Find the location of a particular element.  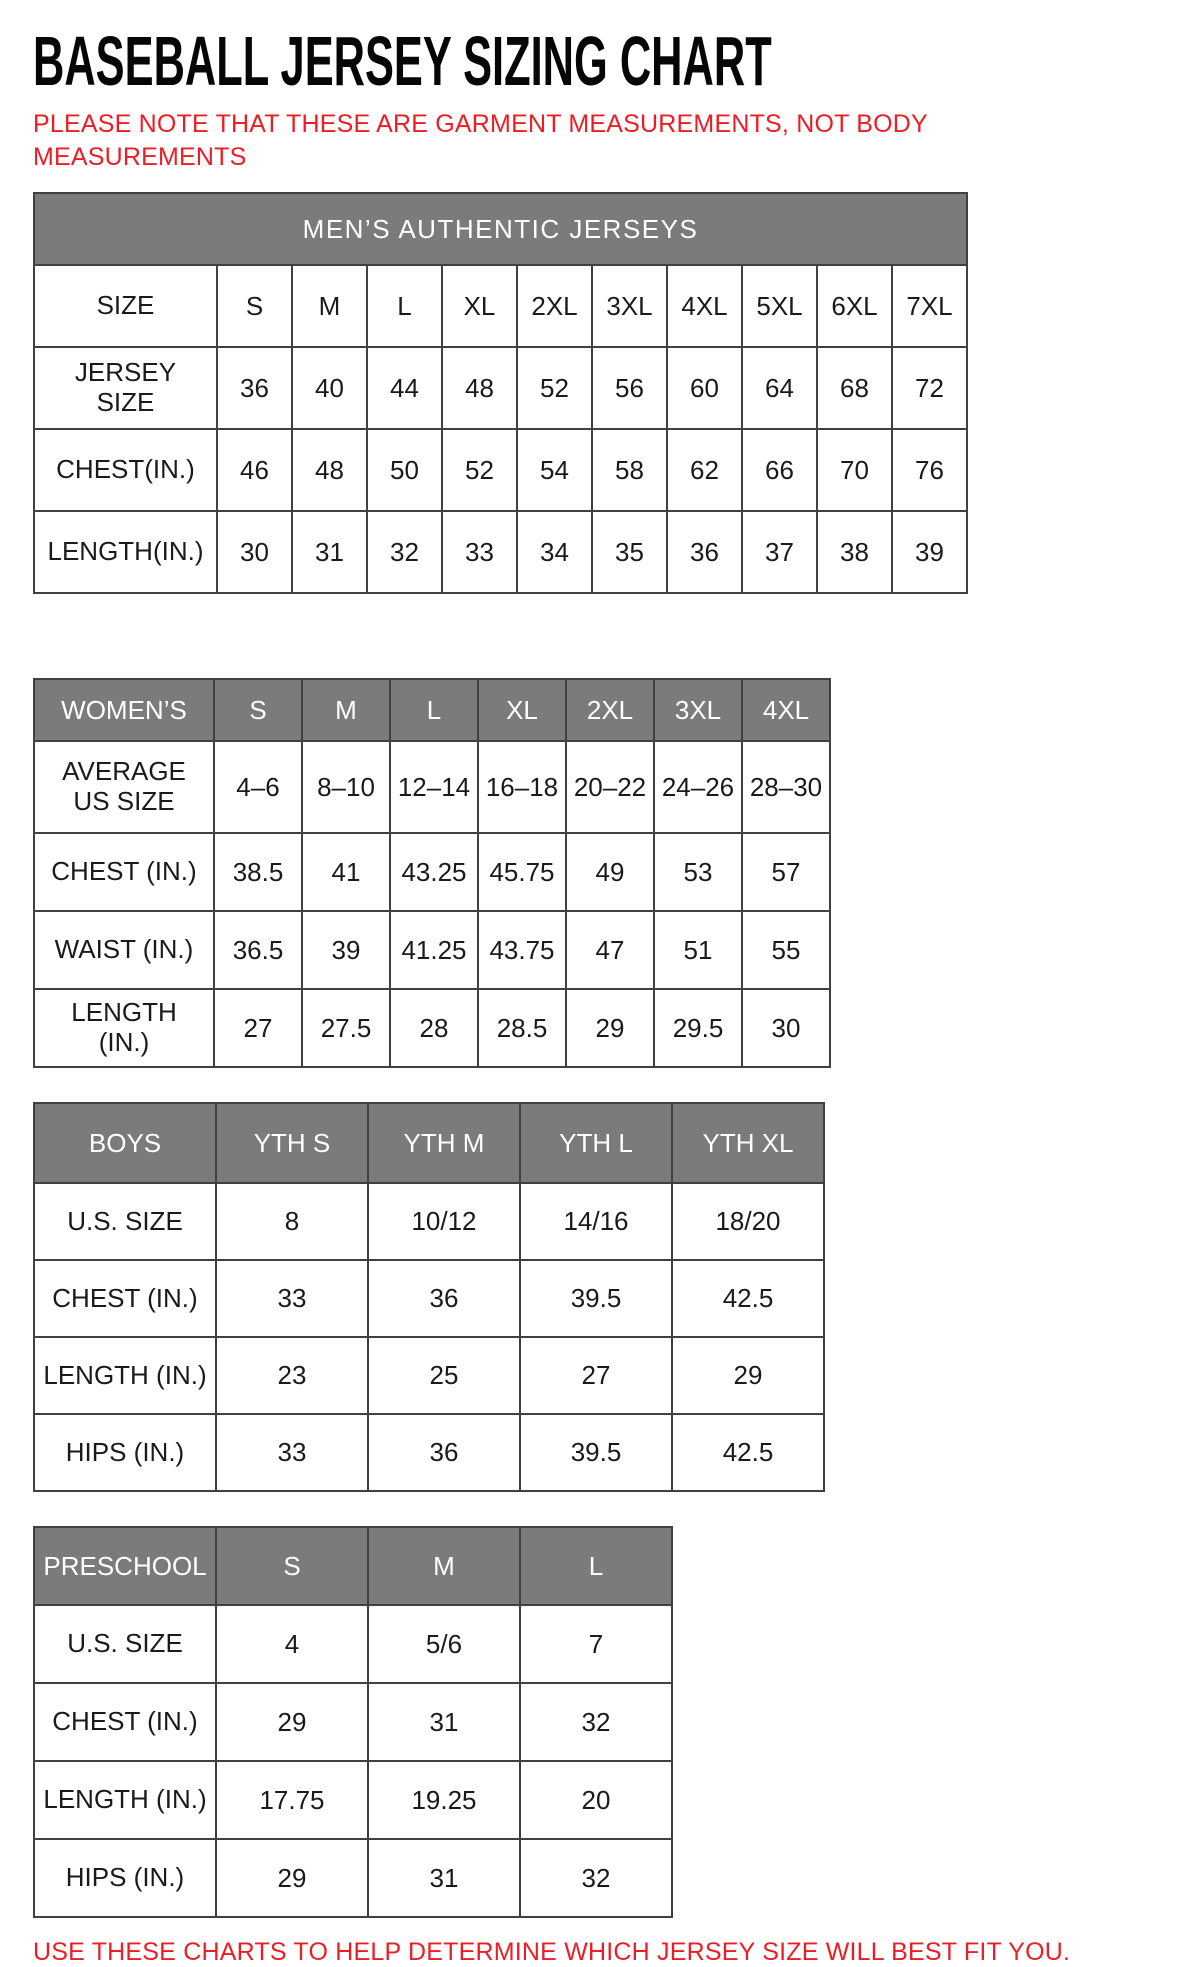

womens-waist-row: WAIST (IN.) 36.5 39 41.25 43.75 47 51 55 is located at coordinates (432, 950).